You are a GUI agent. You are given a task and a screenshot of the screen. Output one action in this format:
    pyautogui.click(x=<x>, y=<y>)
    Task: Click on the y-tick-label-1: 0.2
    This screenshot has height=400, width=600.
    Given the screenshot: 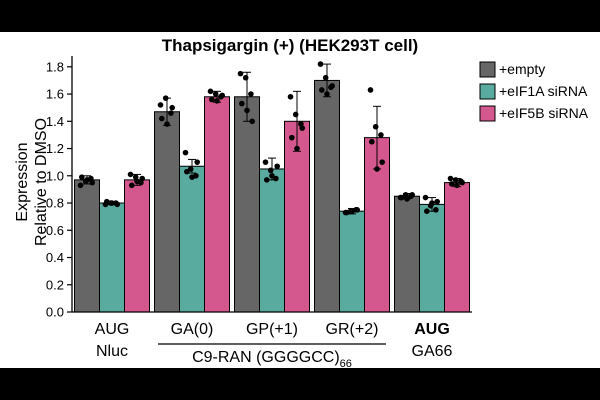 What is the action you would take?
    pyautogui.click(x=55, y=284)
    